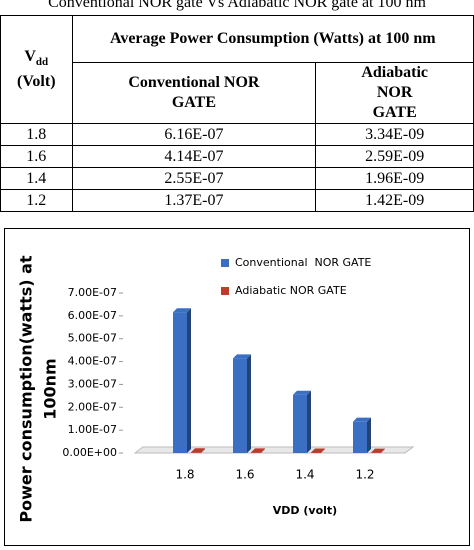 This screenshot has height=550, width=474. I want to click on vdd-unit: (Volt), so click(36, 81).